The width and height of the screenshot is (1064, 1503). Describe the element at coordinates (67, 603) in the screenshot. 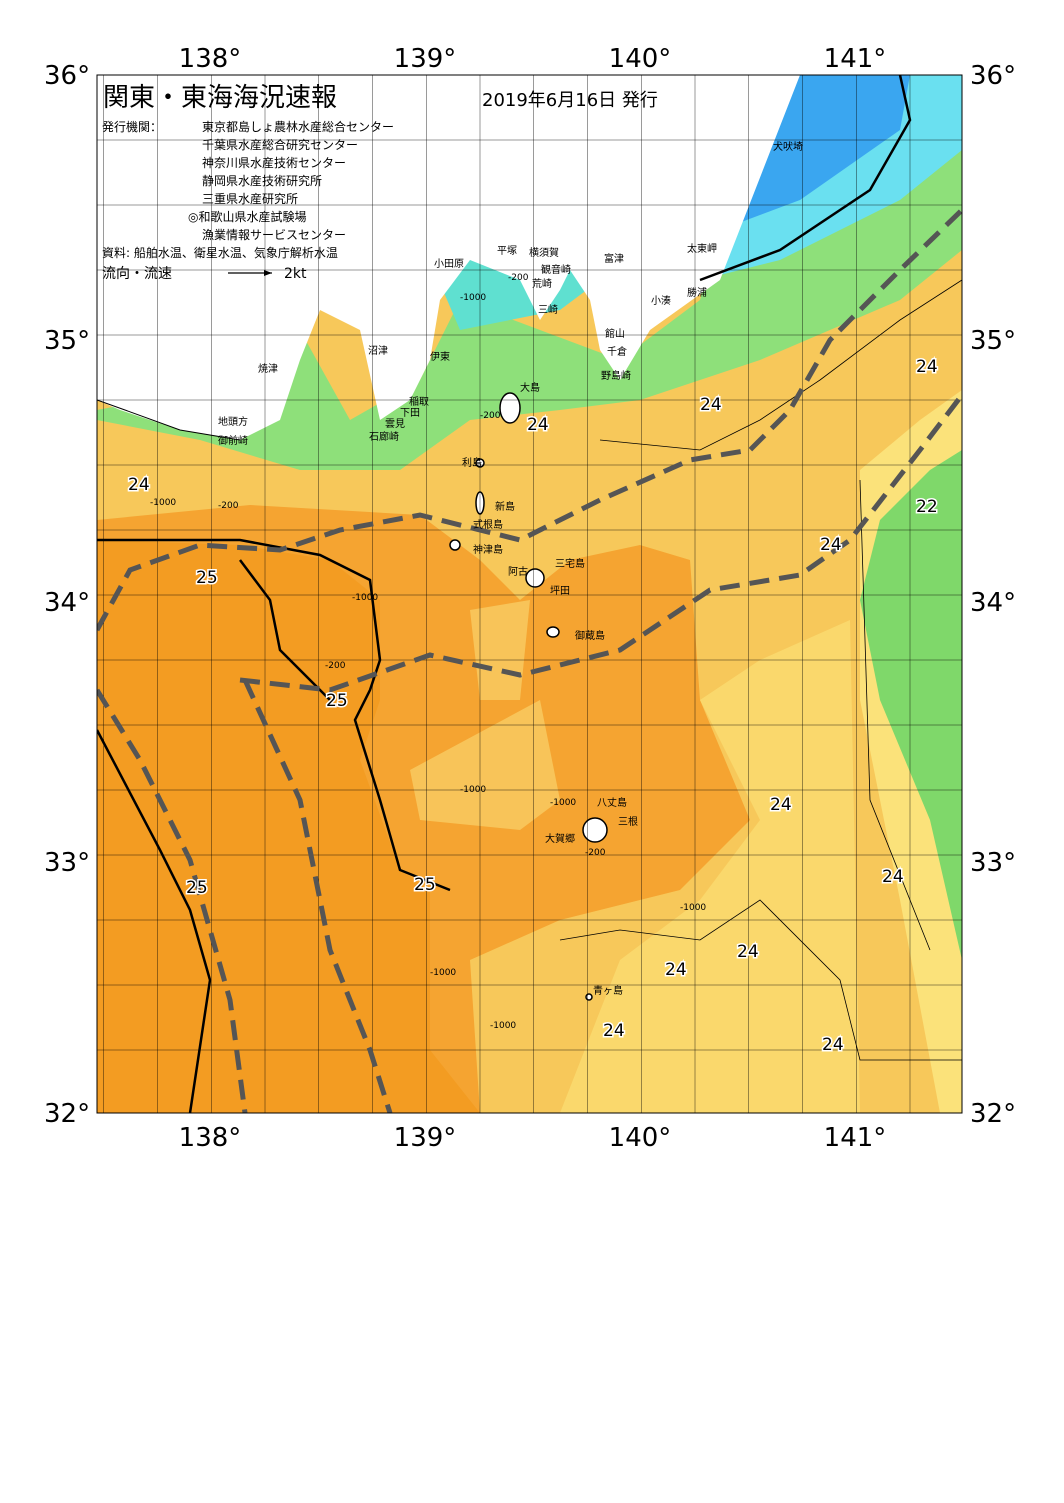

I see `lat-label-left: 34°` at that location.